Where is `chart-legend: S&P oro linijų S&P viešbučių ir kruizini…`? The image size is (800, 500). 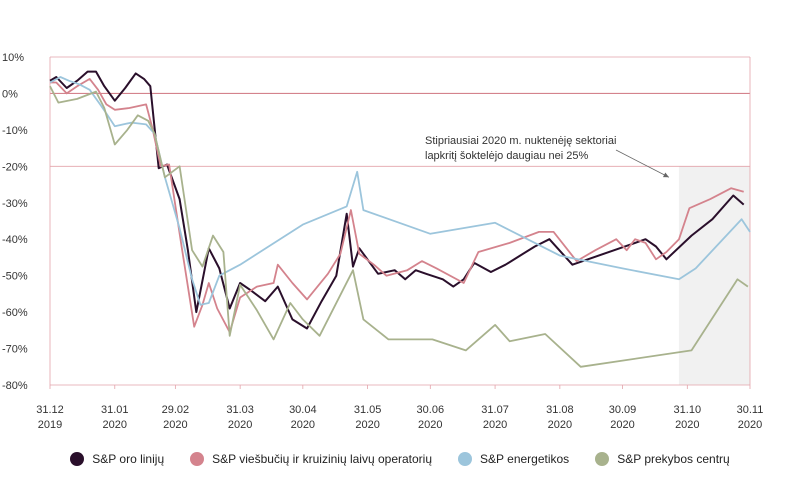
chart-legend: S&P oro linijų S&P viešbučių ir kruizini… is located at coordinates (400, 459).